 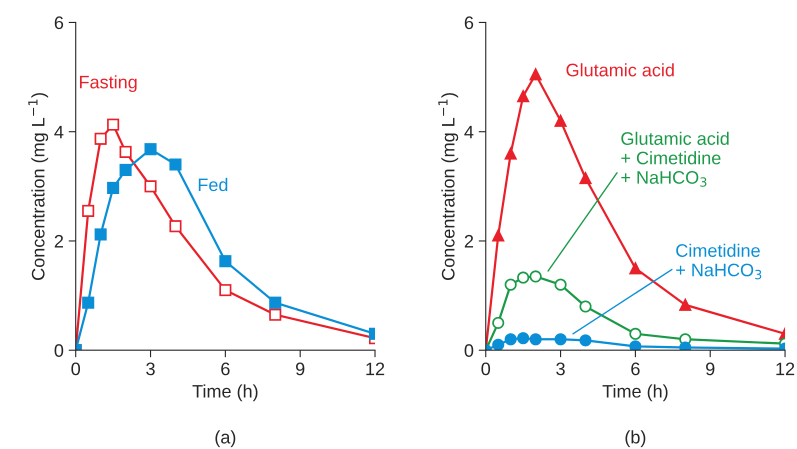 What do you see at coordinates (635, 439) in the screenshot?
I see `text: (b)` at bounding box center [635, 439].